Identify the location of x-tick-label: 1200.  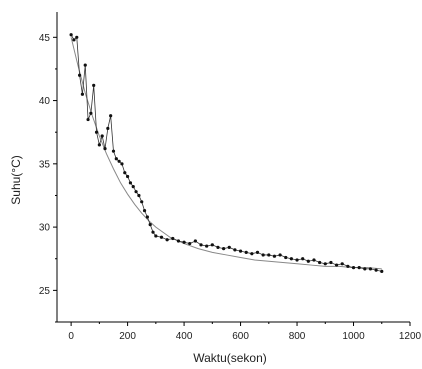
(410, 336).